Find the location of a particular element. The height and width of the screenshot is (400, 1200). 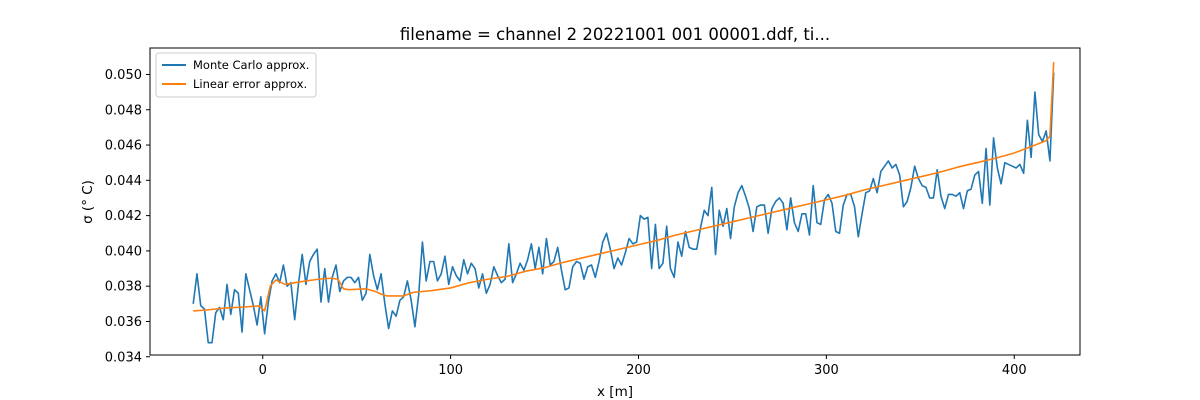

x-axis-label: x [m] is located at coordinates (615, 392).